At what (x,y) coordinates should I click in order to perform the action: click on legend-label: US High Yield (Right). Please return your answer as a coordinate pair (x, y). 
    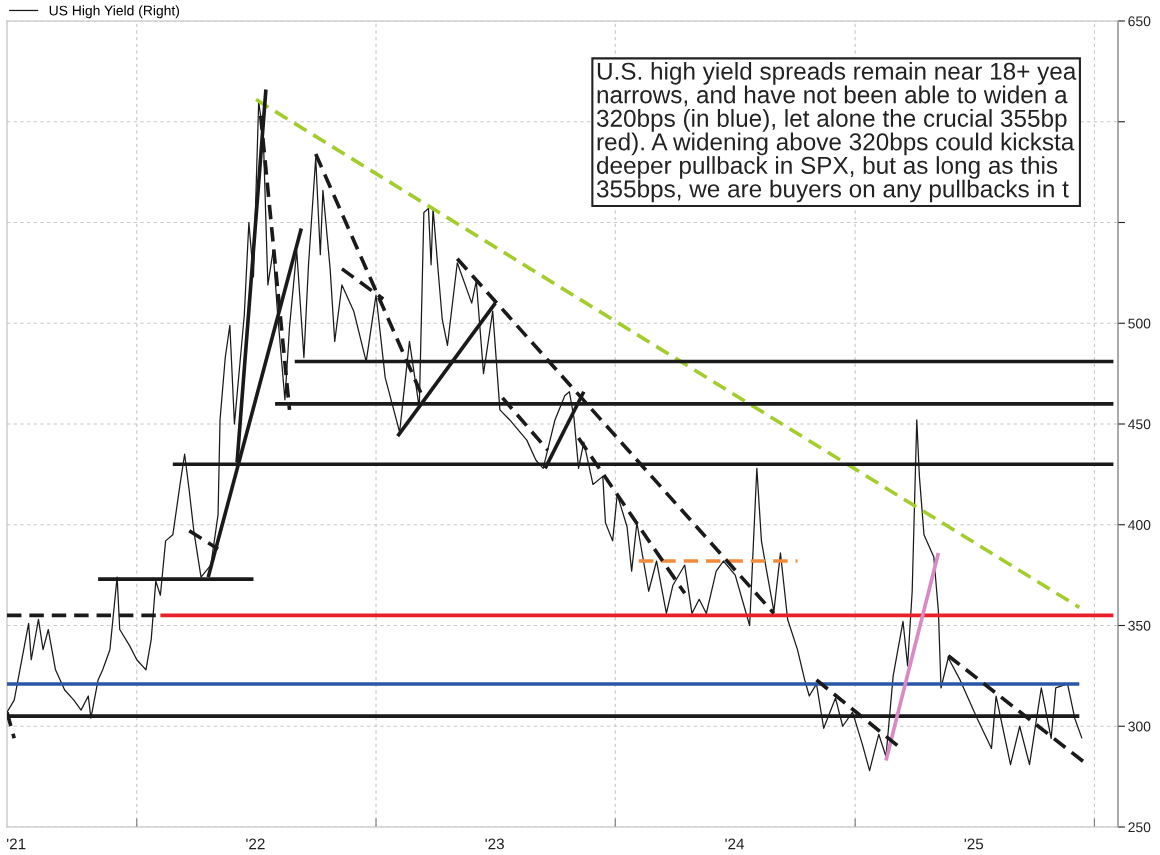
    Looking at the image, I should click on (114, 12).